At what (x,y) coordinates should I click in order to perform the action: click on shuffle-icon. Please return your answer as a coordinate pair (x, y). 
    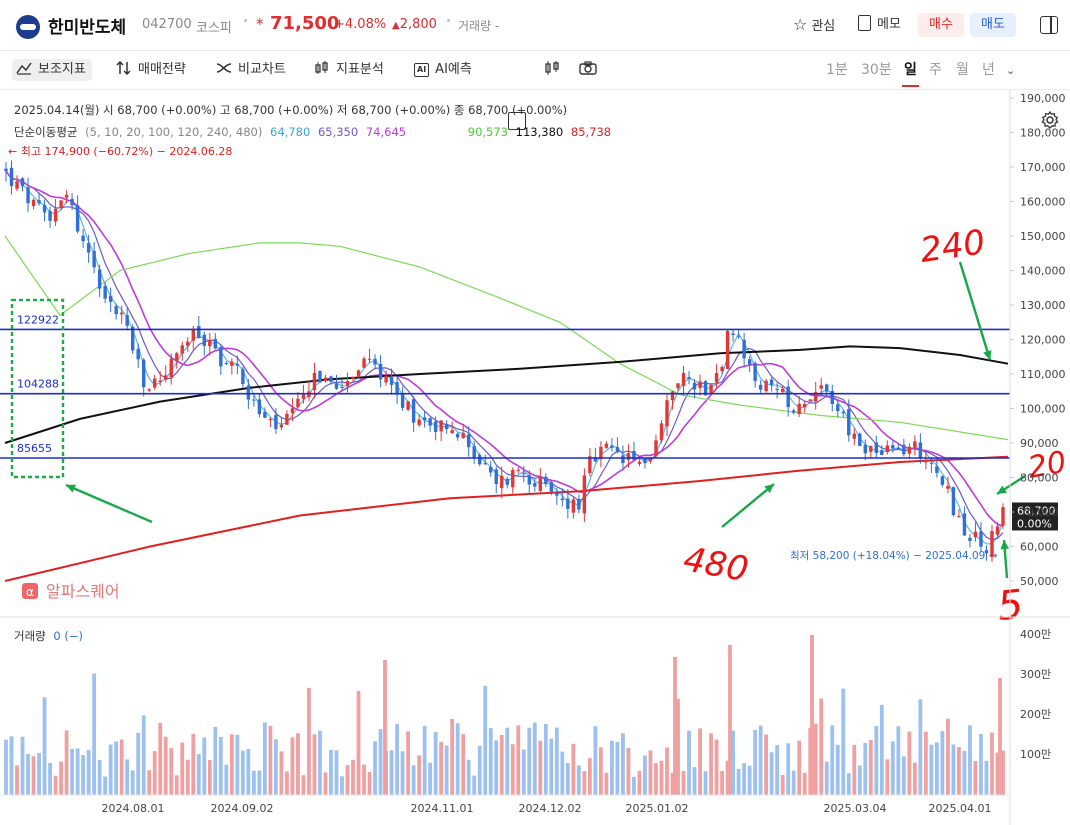
    Looking at the image, I should click on (224, 68).